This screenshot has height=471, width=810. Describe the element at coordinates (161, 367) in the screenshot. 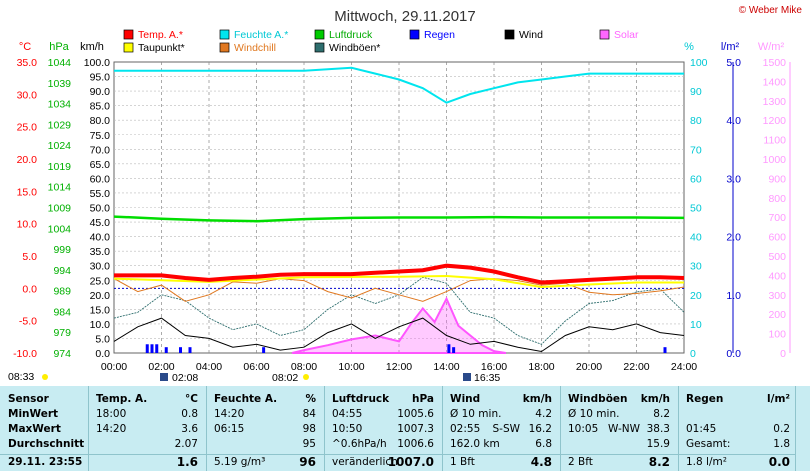

I see `time-tick-label: 02:00` at that location.